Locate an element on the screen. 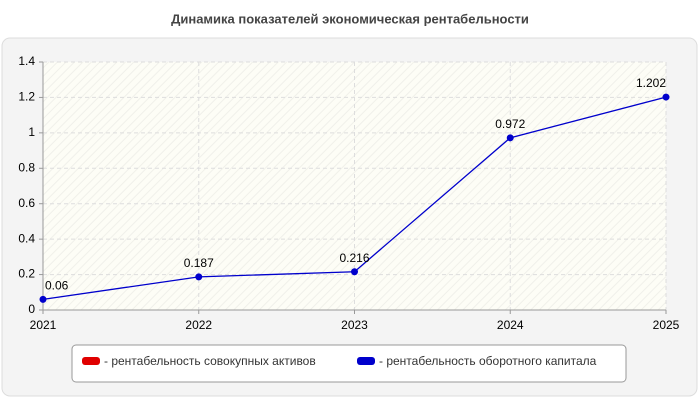 The width and height of the screenshot is (700, 400). y-tick-label: 1 is located at coordinates (31, 132).